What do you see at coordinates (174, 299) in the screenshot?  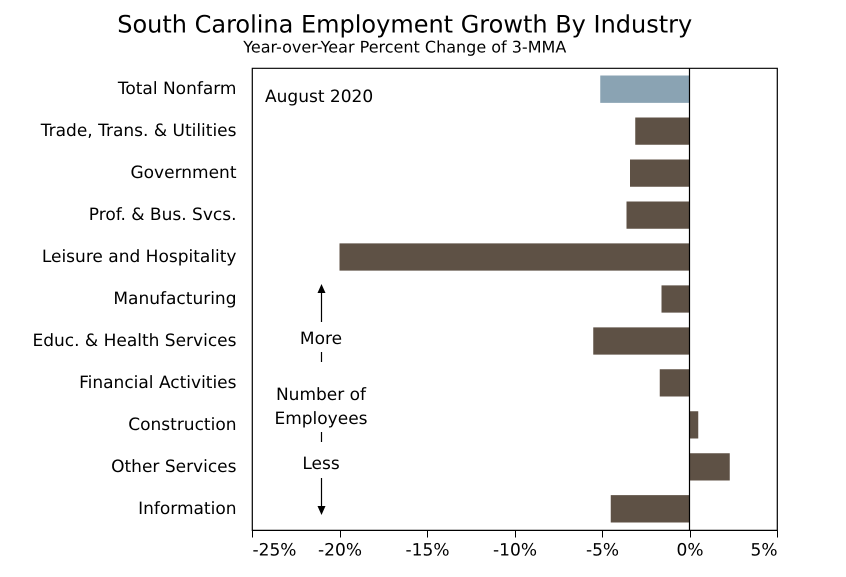 I see `y-tick-label: Manufacturing` at bounding box center [174, 299].